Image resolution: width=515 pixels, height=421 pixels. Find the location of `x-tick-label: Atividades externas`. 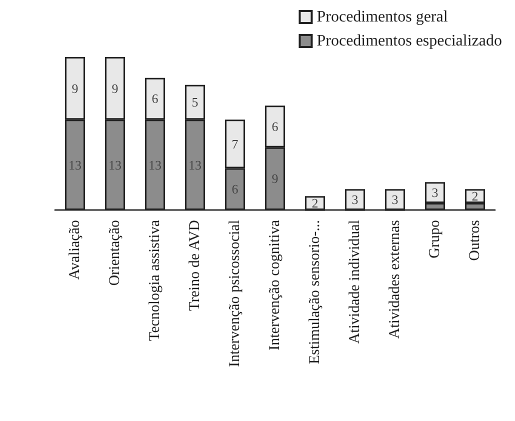

x-tick-label: Atividades externas is located at coordinates (395, 279).